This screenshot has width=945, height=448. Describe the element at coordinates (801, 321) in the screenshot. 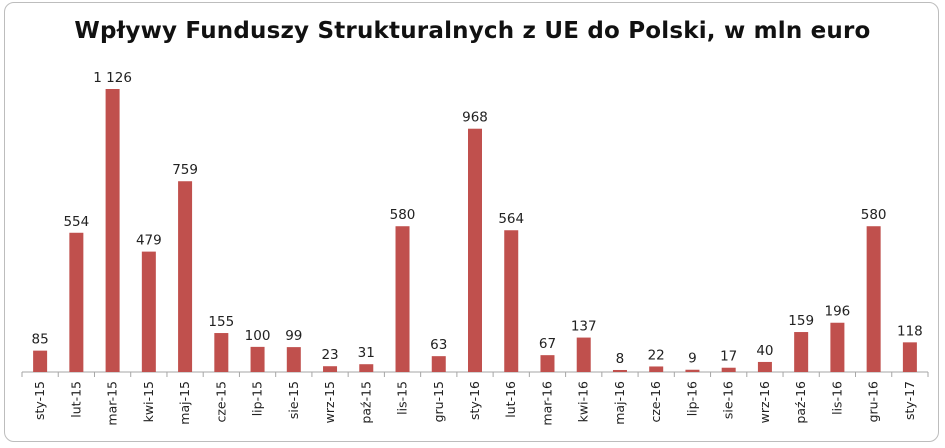

I see `value-label-paź-16: 159` at that location.